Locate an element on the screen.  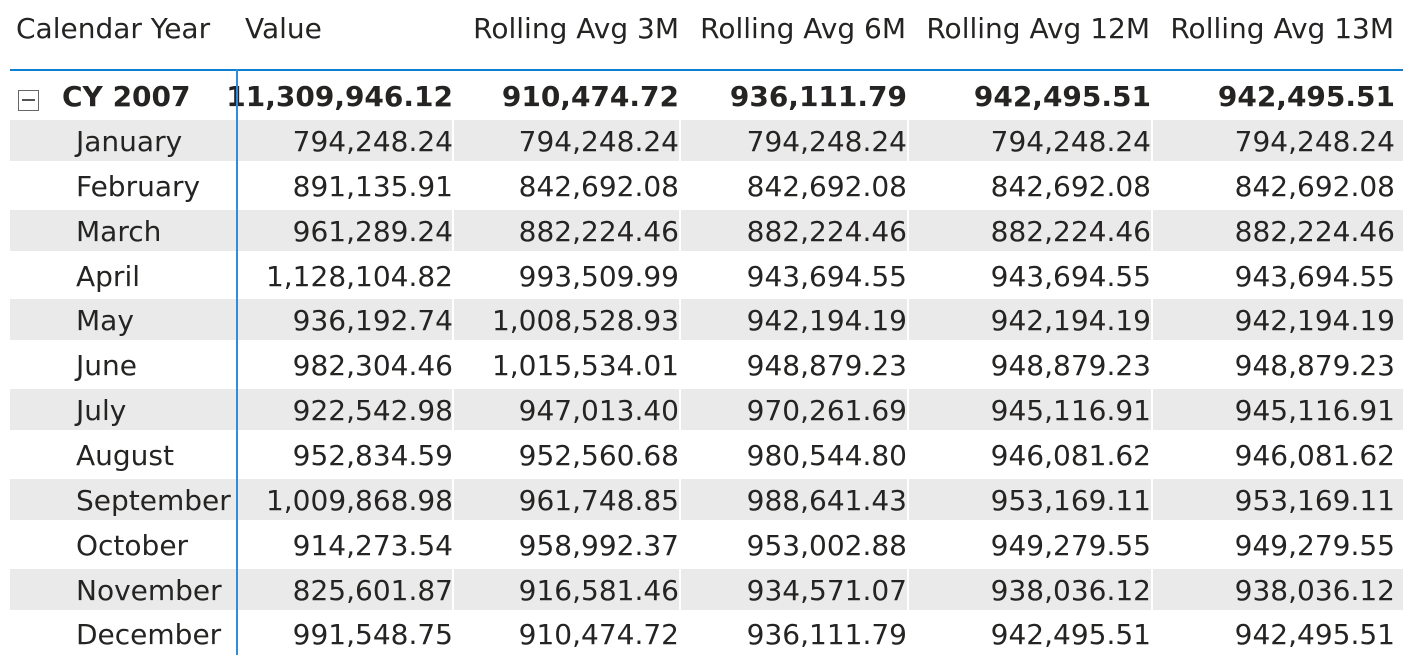
cell-value: 982,304.46 is located at coordinates (372, 366).